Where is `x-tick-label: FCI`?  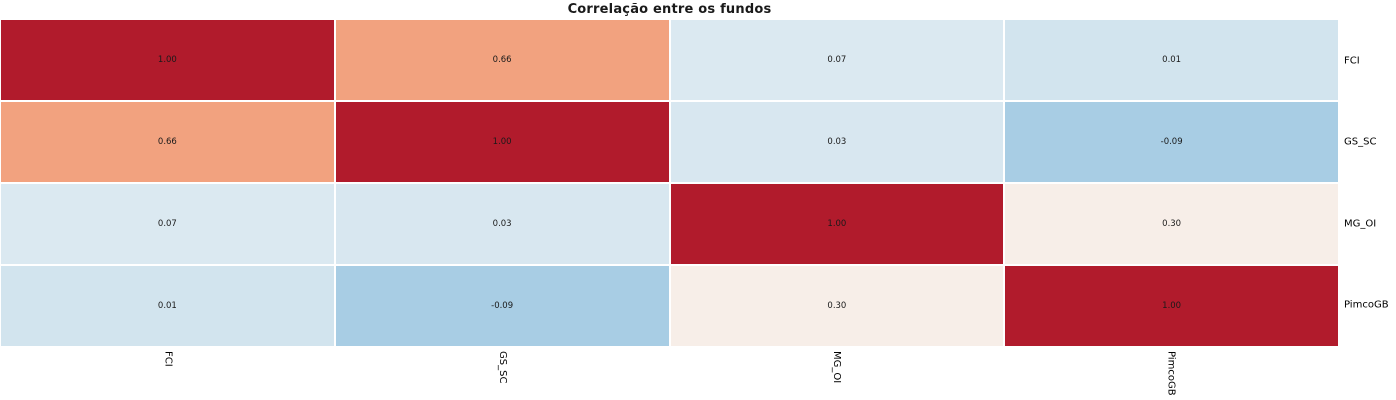
x-tick-label: FCI is located at coordinates (168, 359).